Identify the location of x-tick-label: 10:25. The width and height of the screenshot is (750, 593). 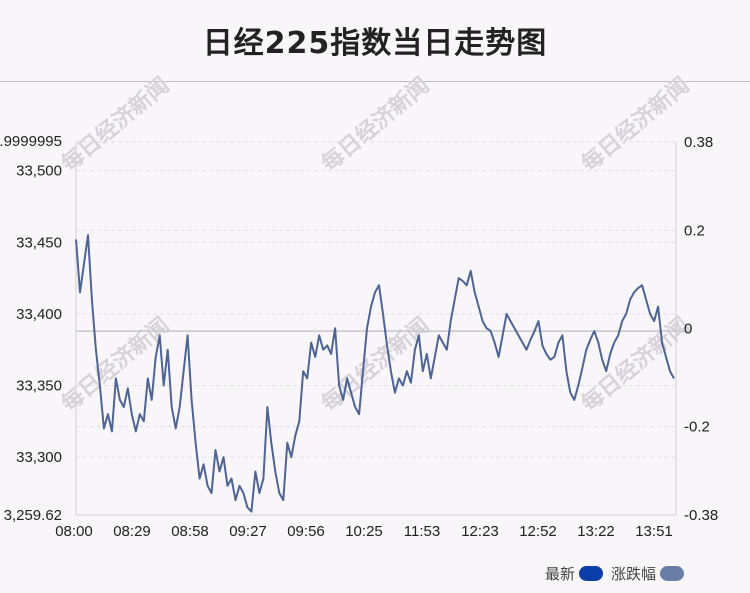
(364, 531).